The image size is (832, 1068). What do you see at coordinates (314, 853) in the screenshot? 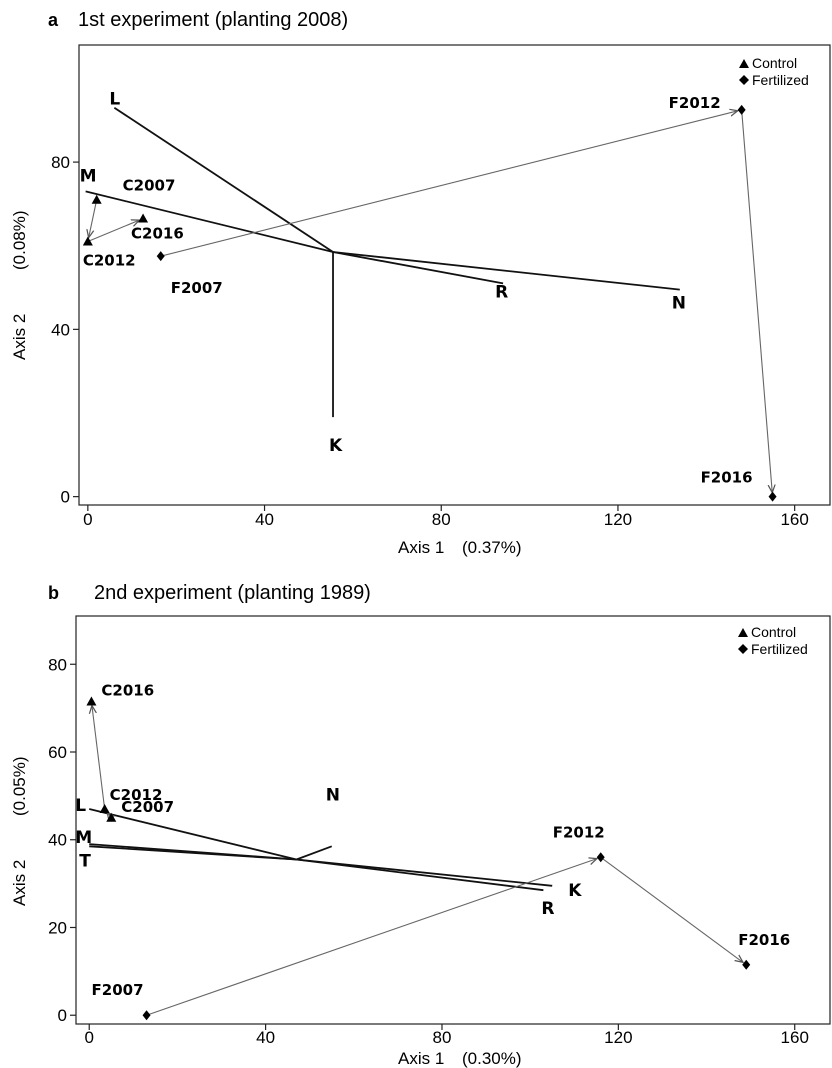
I see `panel-b-vector-N` at bounding box center [314, 853].